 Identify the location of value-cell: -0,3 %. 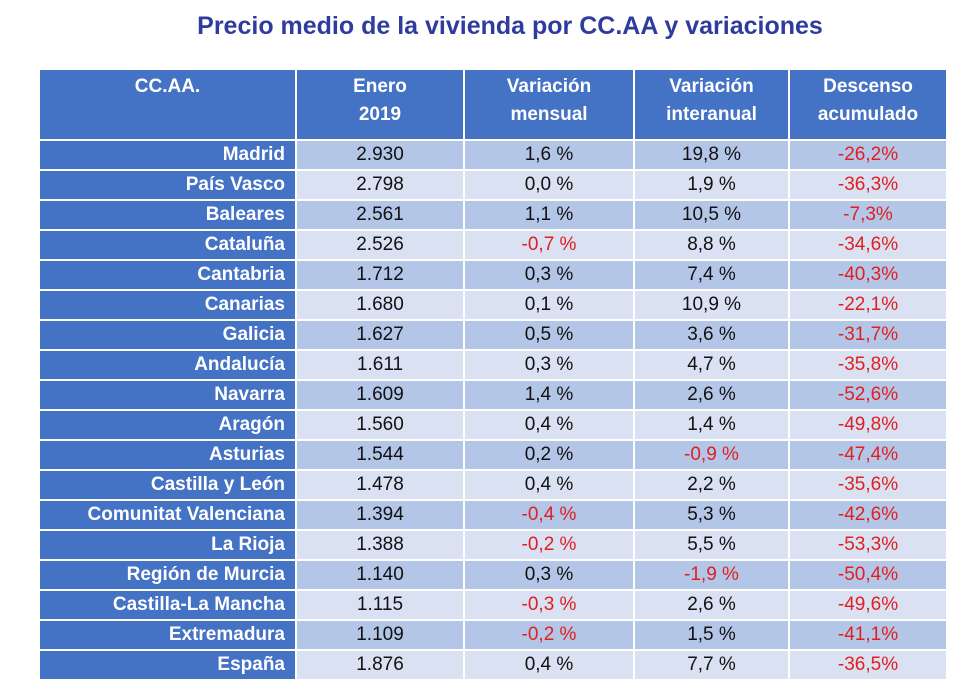
(549, 605).